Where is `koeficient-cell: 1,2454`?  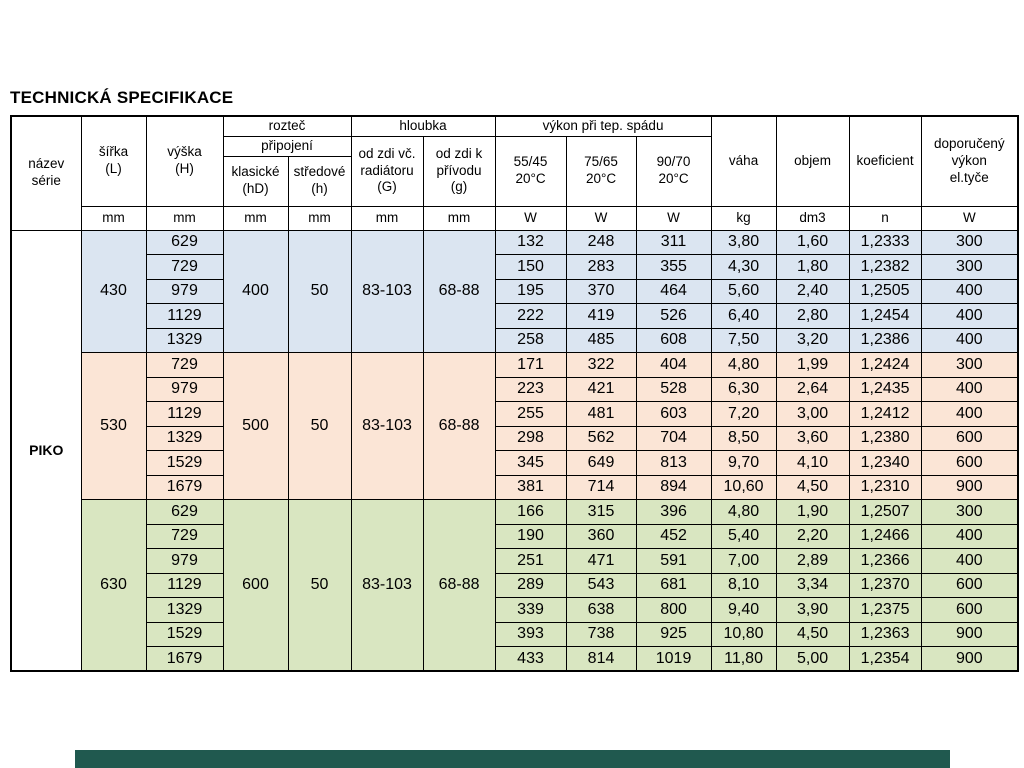
koeficient-cell: 1,2454 is located at coordinates (885, 316).